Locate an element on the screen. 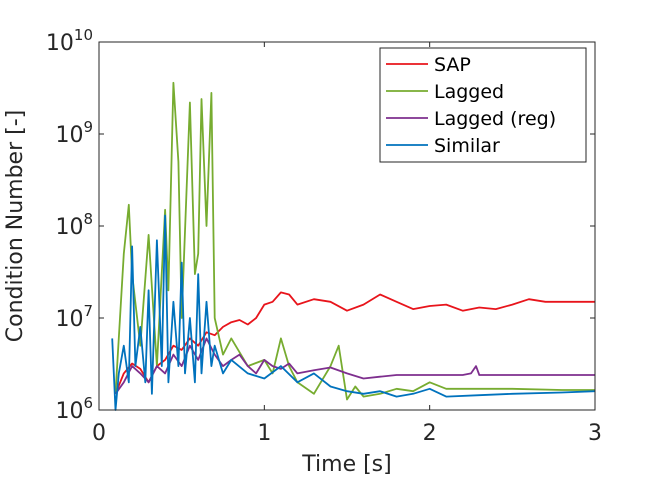 This screenshot has width=657, height=478. legend-box is located at coordinates (483, 105).